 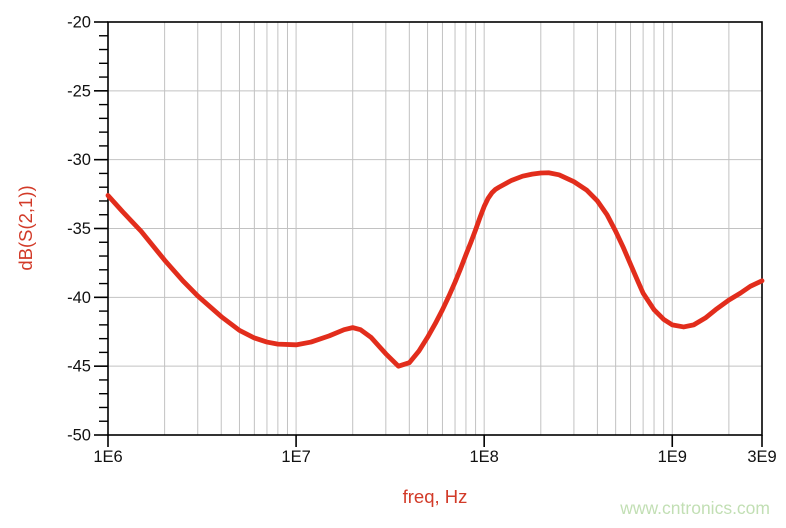 I want to click on x-tick-label: 1E7, so click(x=295, y=457).